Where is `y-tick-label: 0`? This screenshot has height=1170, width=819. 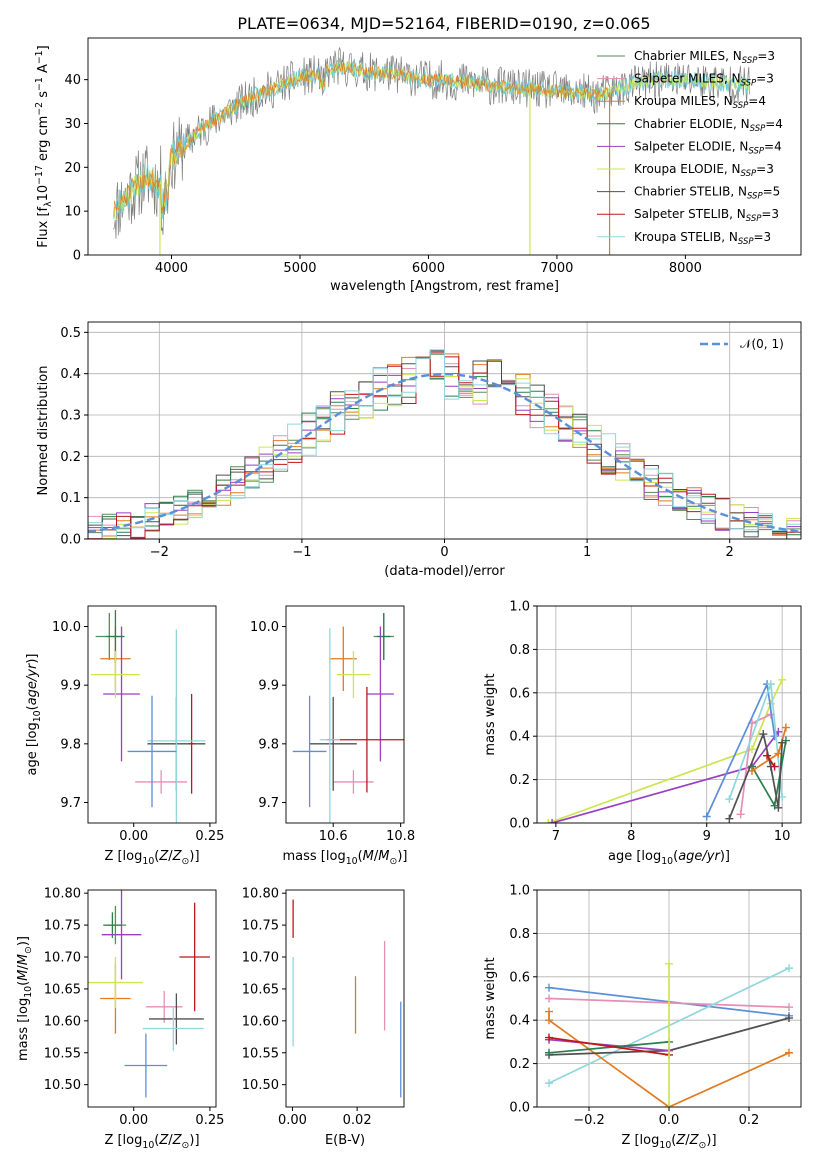
y-tick-label: 0 is located at coordinates (77, 256).